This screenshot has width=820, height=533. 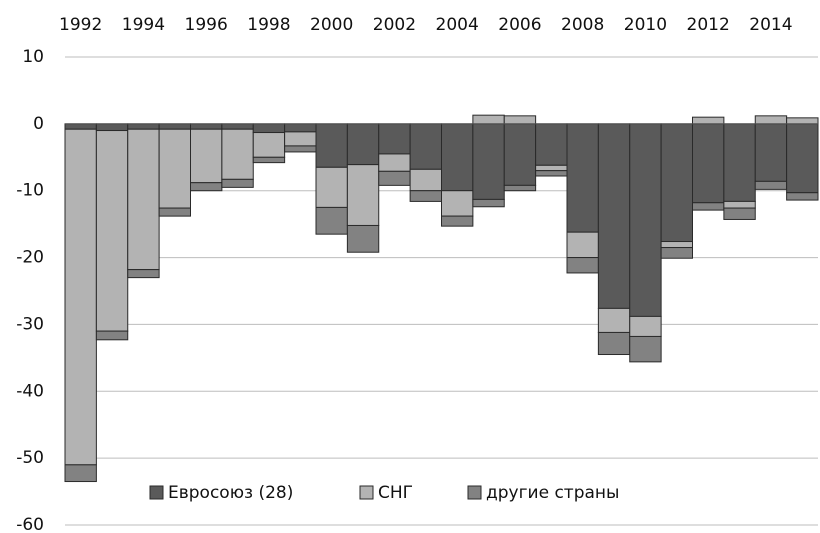 What do you see at coordinates (230, 493) in the screenshot?
I see `legend-label: Евросоюз (28)` at bounding box center [230, 493].